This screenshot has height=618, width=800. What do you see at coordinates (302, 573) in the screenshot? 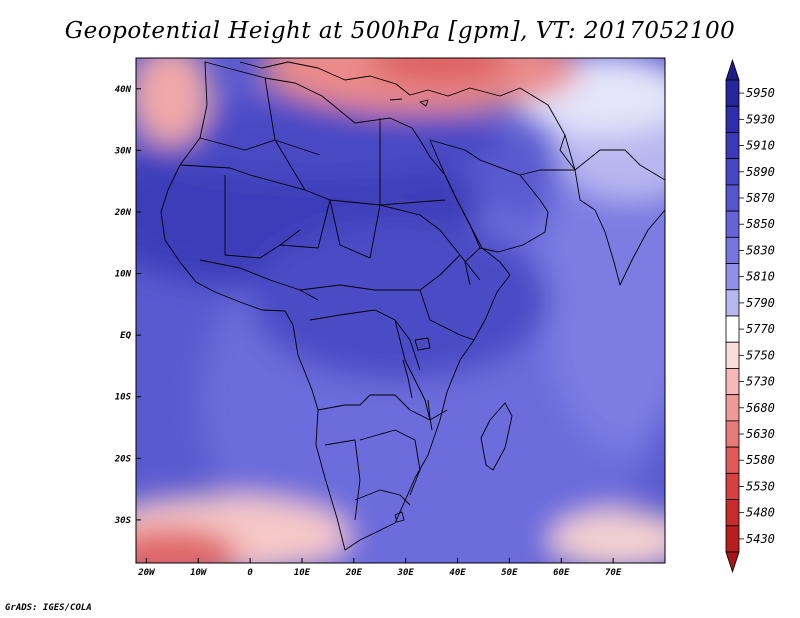
I see `x-tick-label: 10E` at bounding box center [302, 573].